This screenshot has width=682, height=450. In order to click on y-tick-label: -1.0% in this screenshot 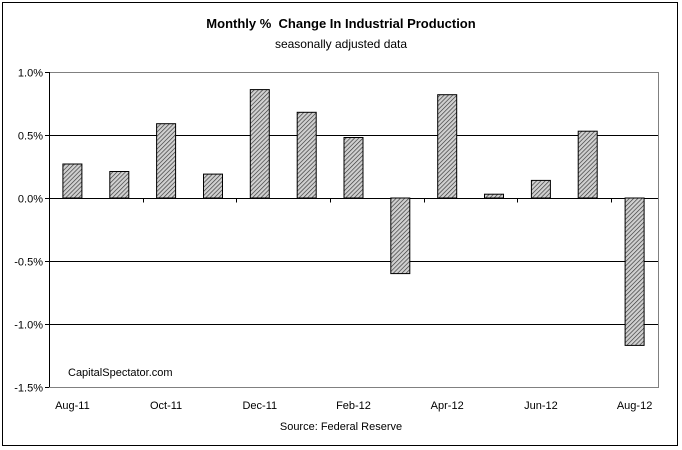, I will do `click(28, 326)`.